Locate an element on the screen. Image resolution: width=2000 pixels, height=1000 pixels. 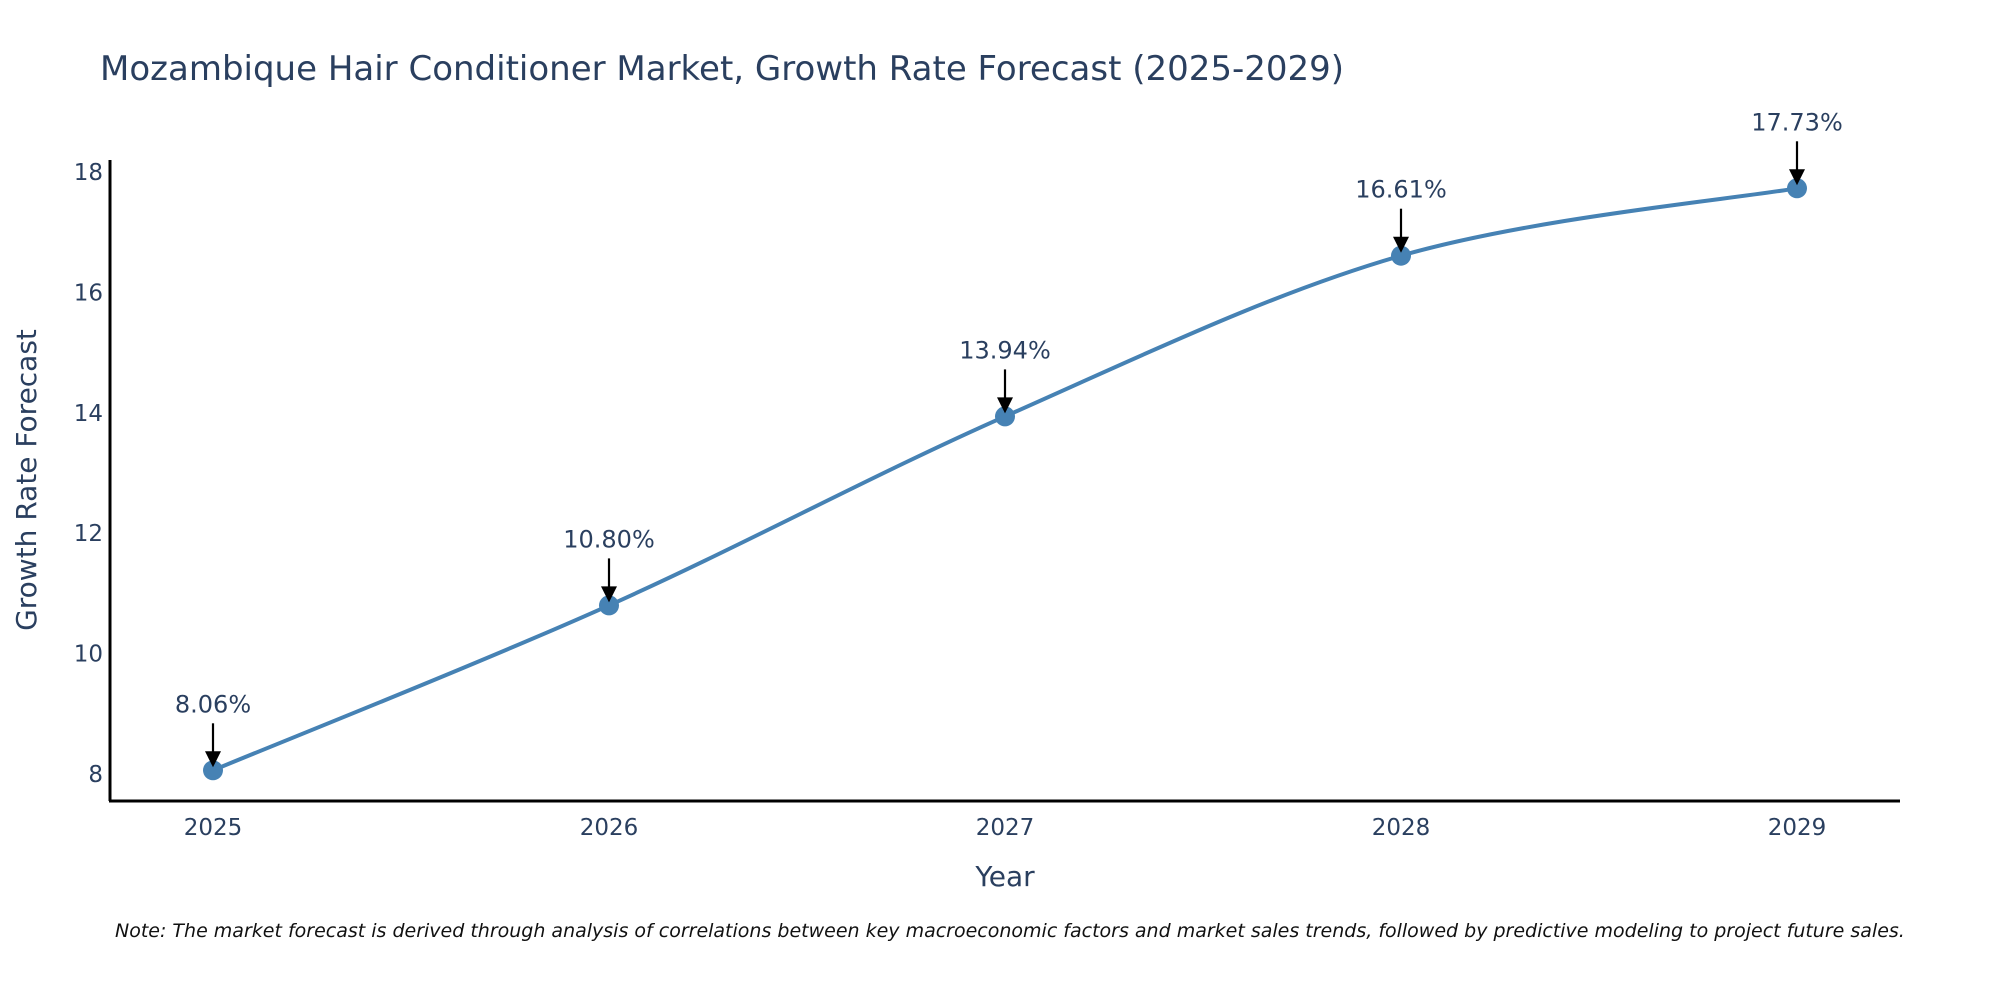
data-label: 10.80% is located at coordinates (609, 539).